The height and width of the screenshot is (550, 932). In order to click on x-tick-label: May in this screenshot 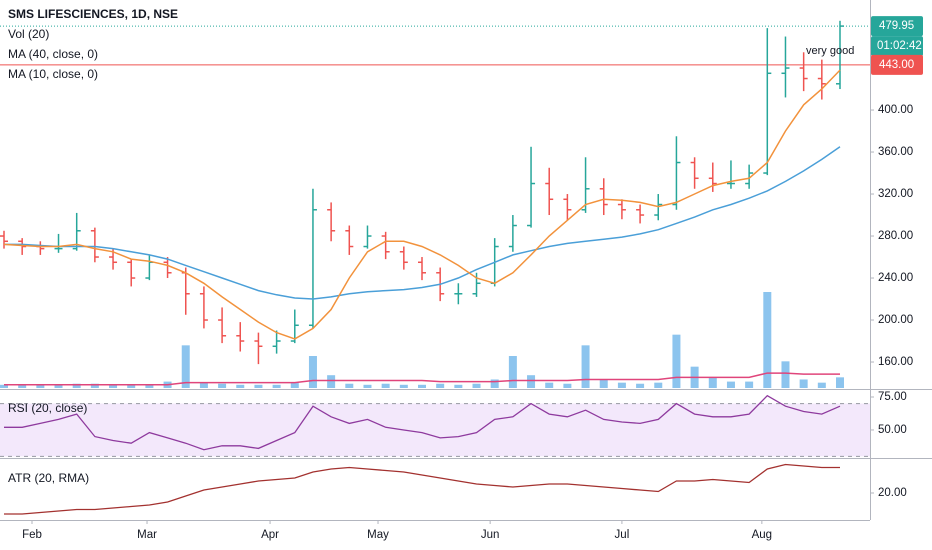, I will do `click(378, 535)`.